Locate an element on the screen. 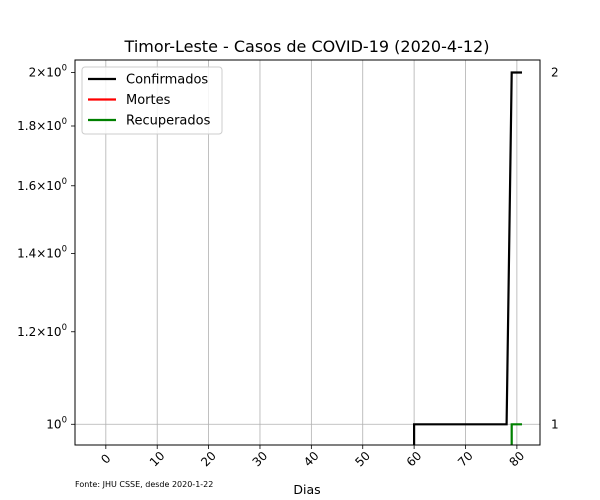 The width and height of the screenshot is (600, 500). x-axis-ticks: 0 10 20 30 40 50 60 70 80 is located at coordinates (312, 457).